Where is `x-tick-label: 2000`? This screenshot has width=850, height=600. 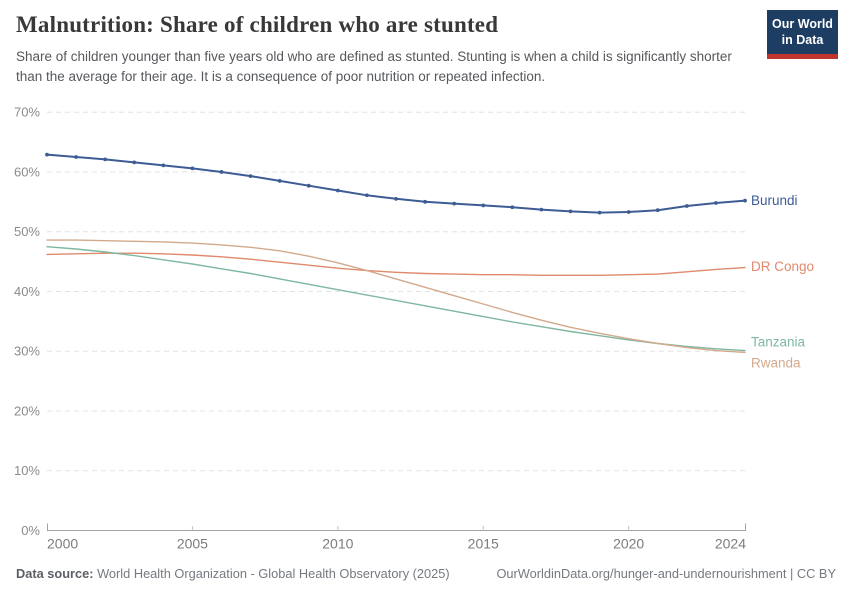 x-tick-label: 2000 is located at coordinates (62, 544).